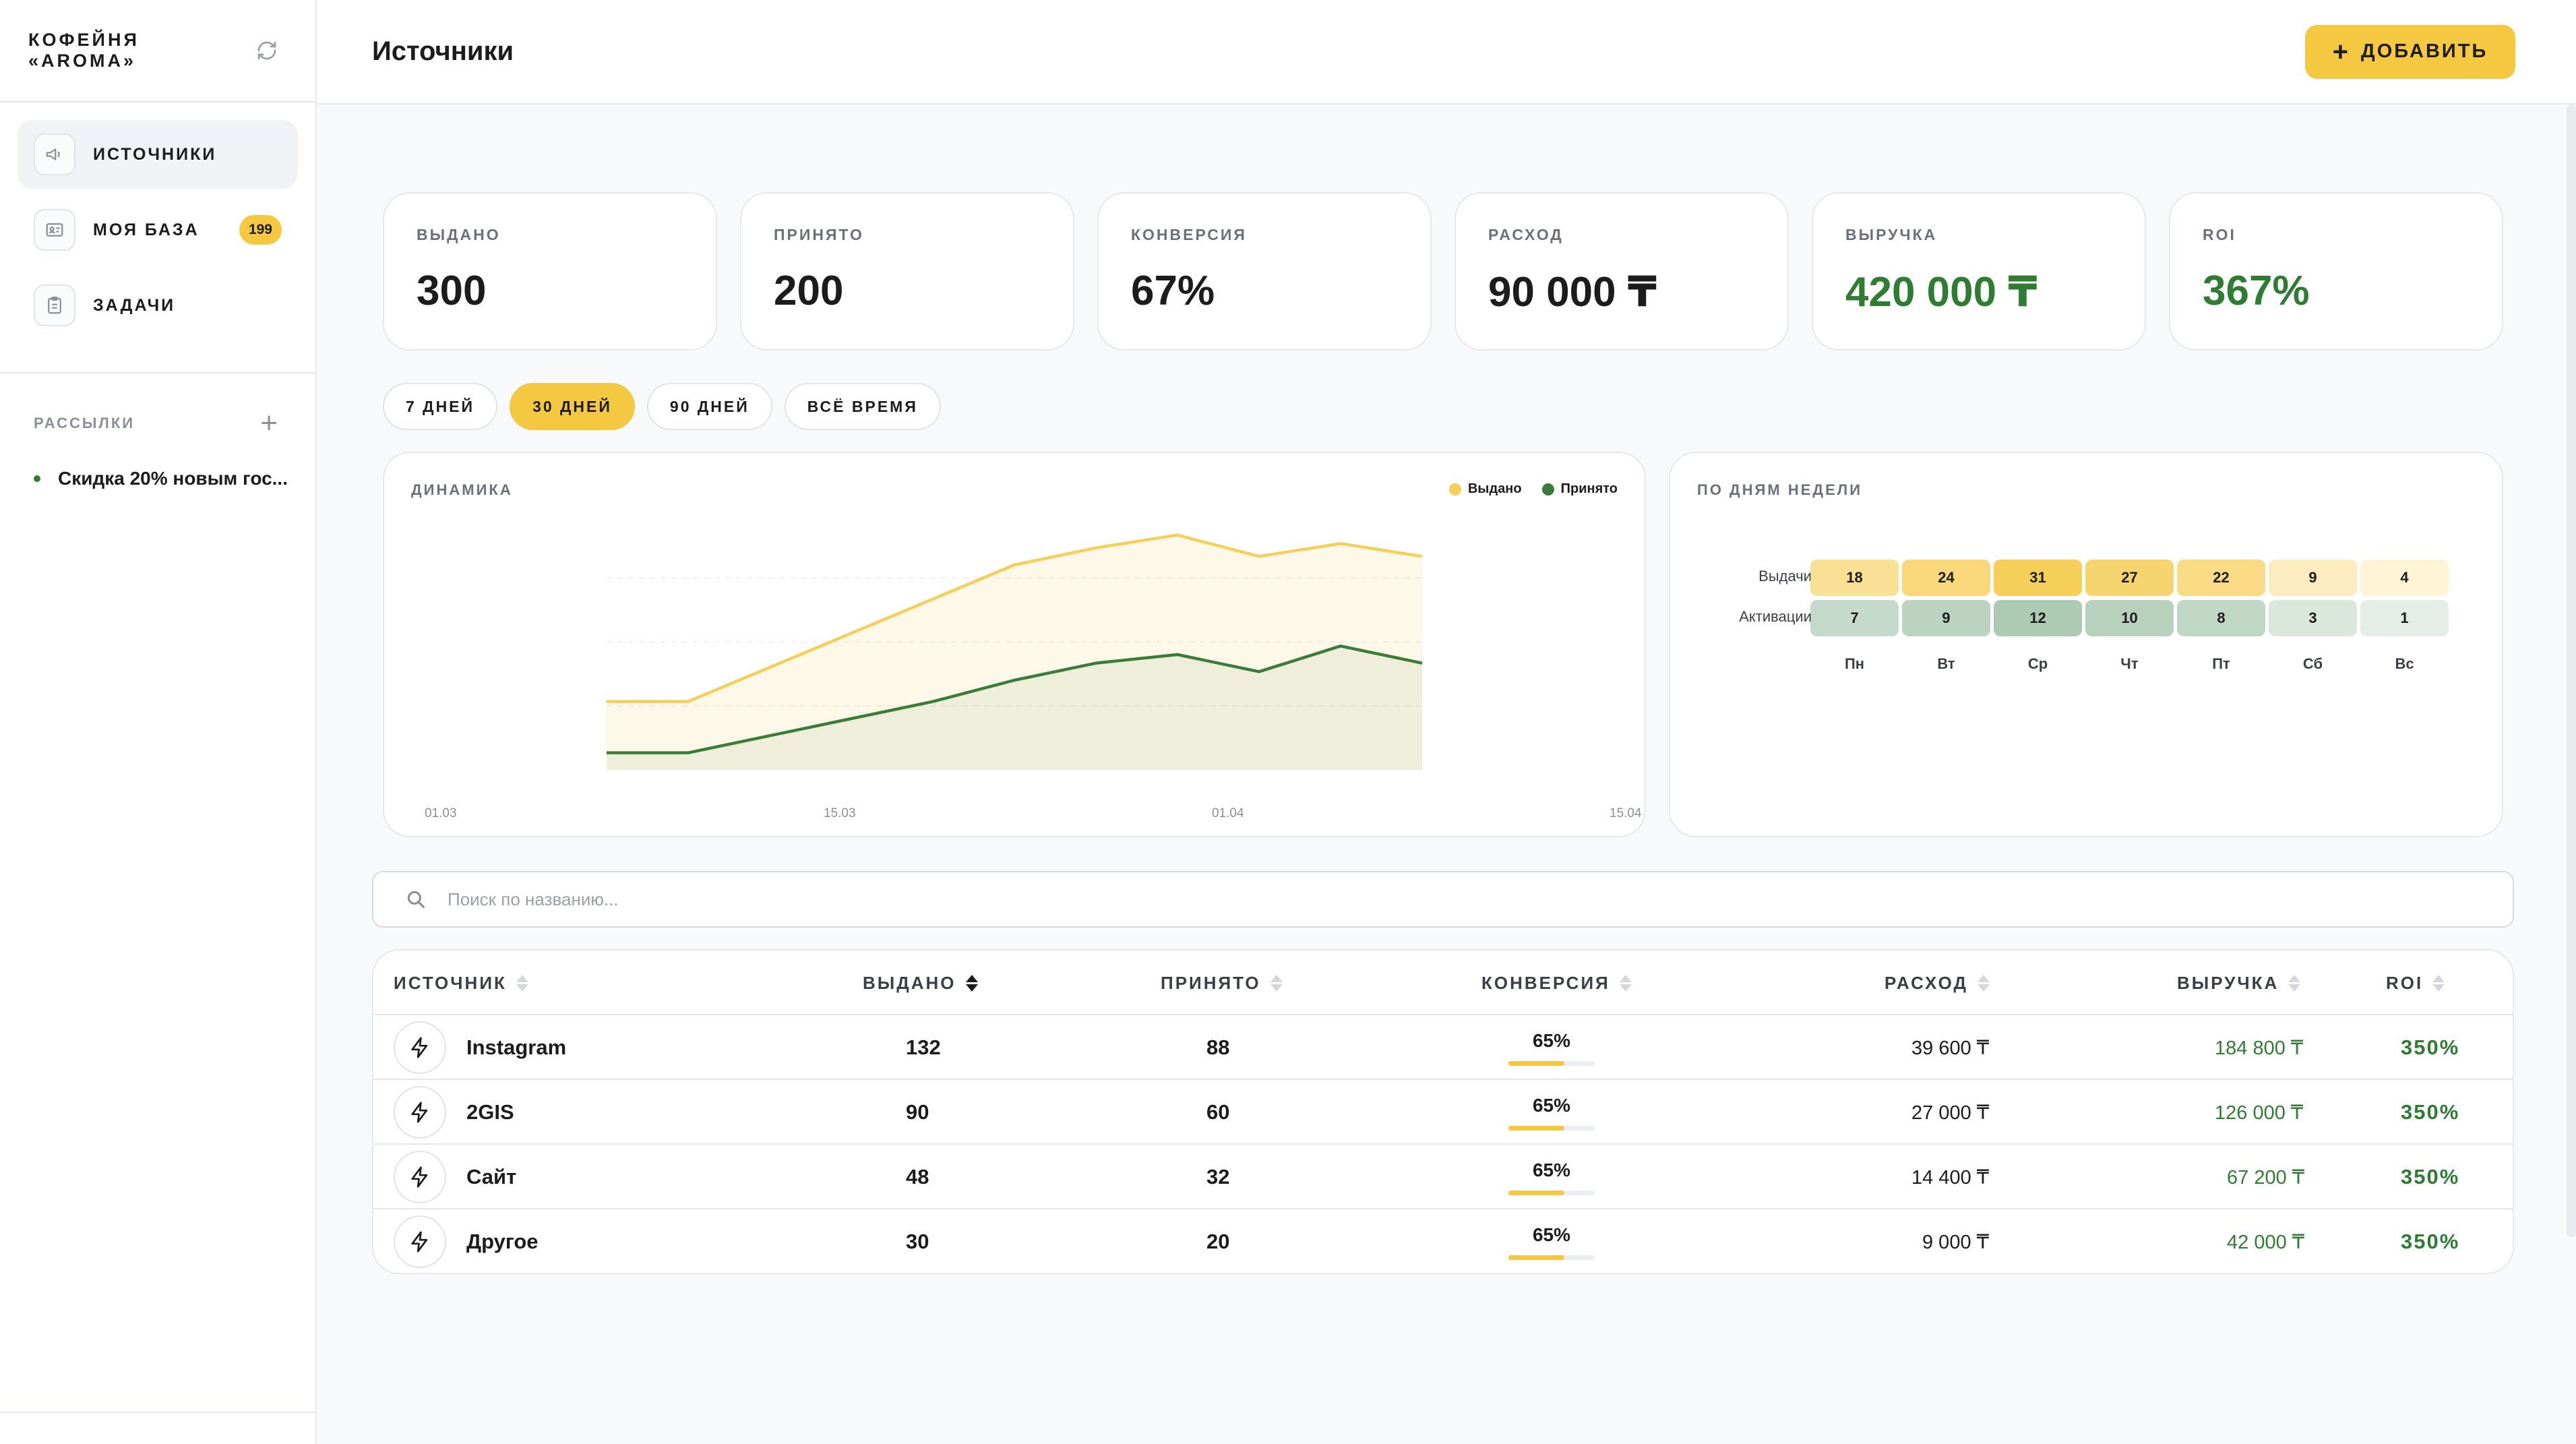 The image size is (2576, 1444). What do you see at coordinates (1979, 271) in the screenshot?
I see `stat-card-revenue: ВЫРУЧКА 420 000 ₸` at bounding box center [1979, 271].